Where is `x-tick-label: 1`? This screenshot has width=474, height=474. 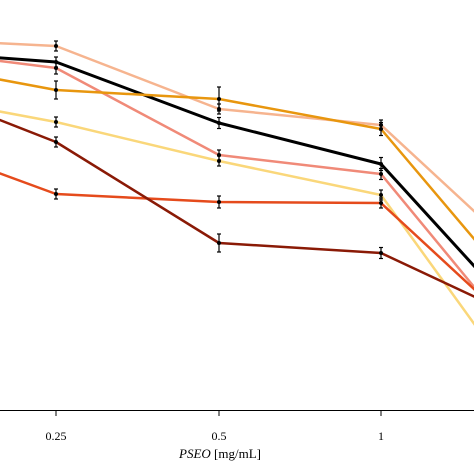
x-tick-label: 1 is located at coordinates (381, 436).